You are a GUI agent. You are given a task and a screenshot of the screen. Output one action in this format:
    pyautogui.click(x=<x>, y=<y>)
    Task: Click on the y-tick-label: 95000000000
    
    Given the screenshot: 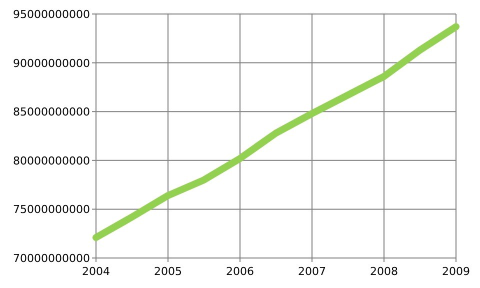 What is the action you would take?
    pyautogui.click(x=51, y=14)
    